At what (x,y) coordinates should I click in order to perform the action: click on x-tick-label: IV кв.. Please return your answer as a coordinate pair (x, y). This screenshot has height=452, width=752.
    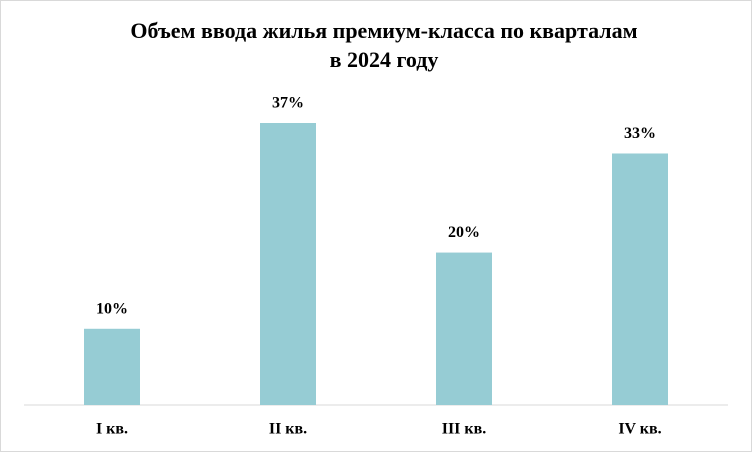
    Looking at the image, I should click on (639, 429).